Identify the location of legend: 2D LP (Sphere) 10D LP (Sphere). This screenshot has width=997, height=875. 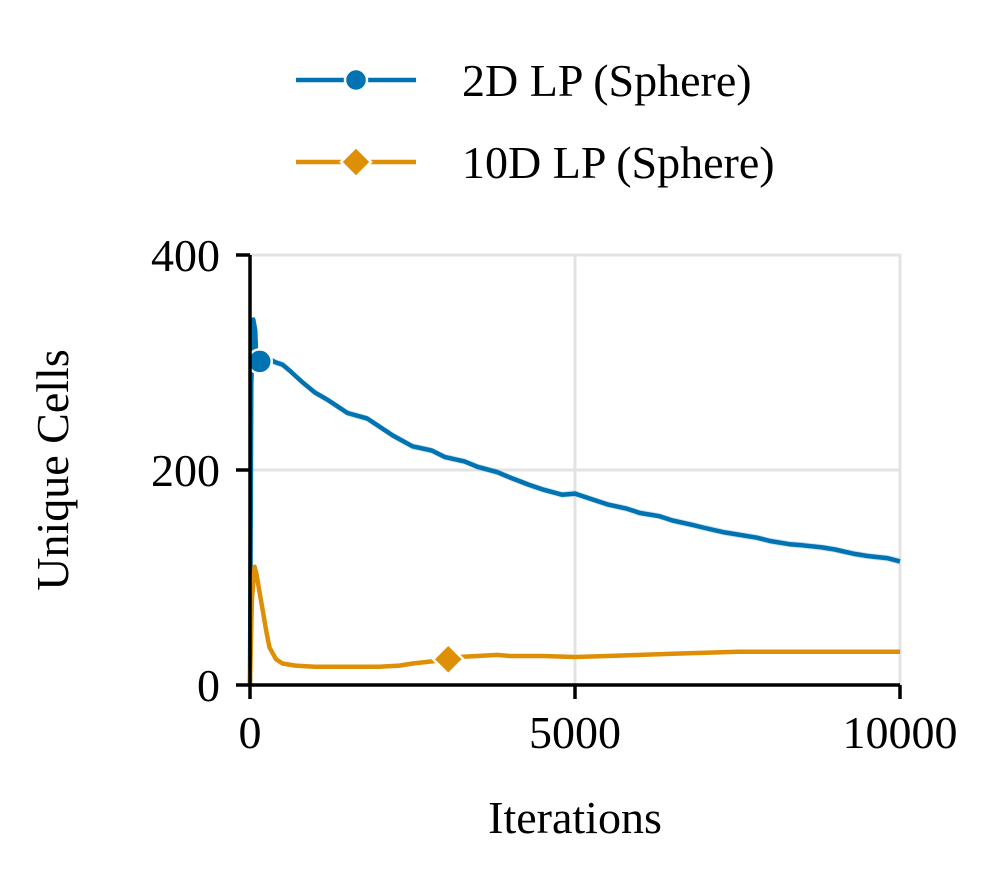
(535, 121).